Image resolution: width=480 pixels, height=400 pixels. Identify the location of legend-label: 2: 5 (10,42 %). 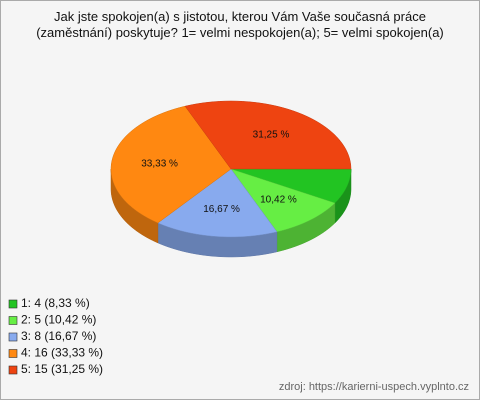
(58, 320).